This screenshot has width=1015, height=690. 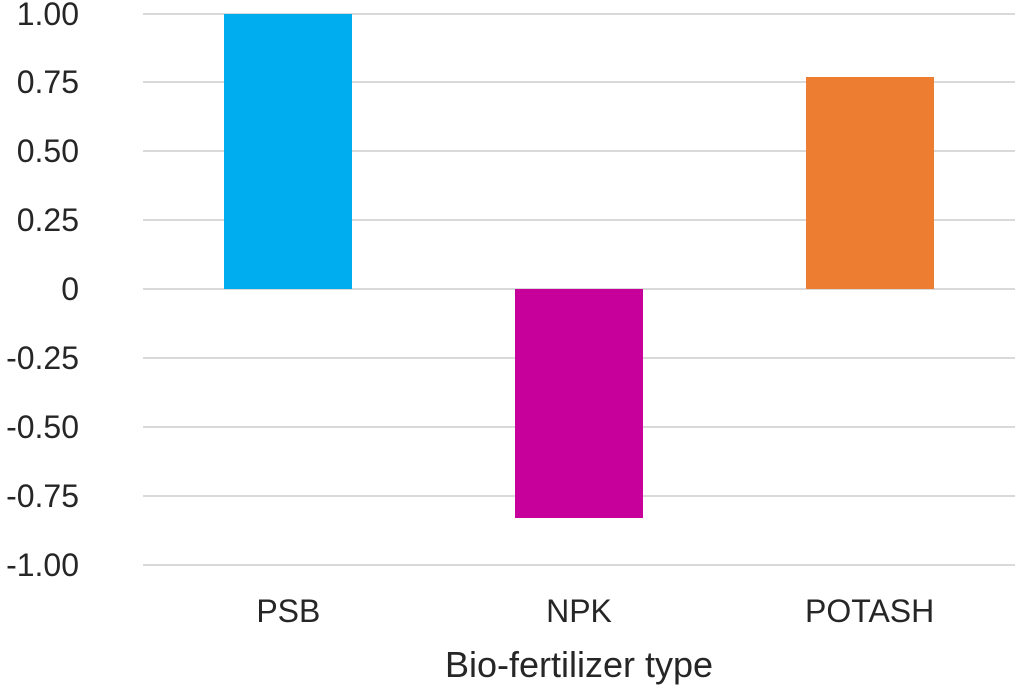 What do you see at coordinates (579, 403) in the screenshot?
I see `bar-npk` at bounding box center [579, 403].